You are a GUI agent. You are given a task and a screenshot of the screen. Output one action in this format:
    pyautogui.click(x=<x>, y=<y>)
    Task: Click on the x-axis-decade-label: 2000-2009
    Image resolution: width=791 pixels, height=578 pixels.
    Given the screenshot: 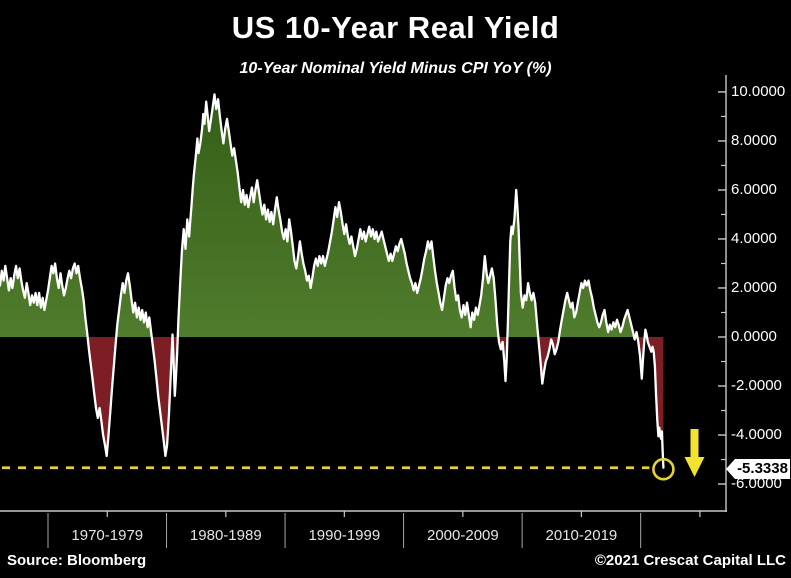 What is the action you would take?
    pyautogui.click(x=462, y=535)
    